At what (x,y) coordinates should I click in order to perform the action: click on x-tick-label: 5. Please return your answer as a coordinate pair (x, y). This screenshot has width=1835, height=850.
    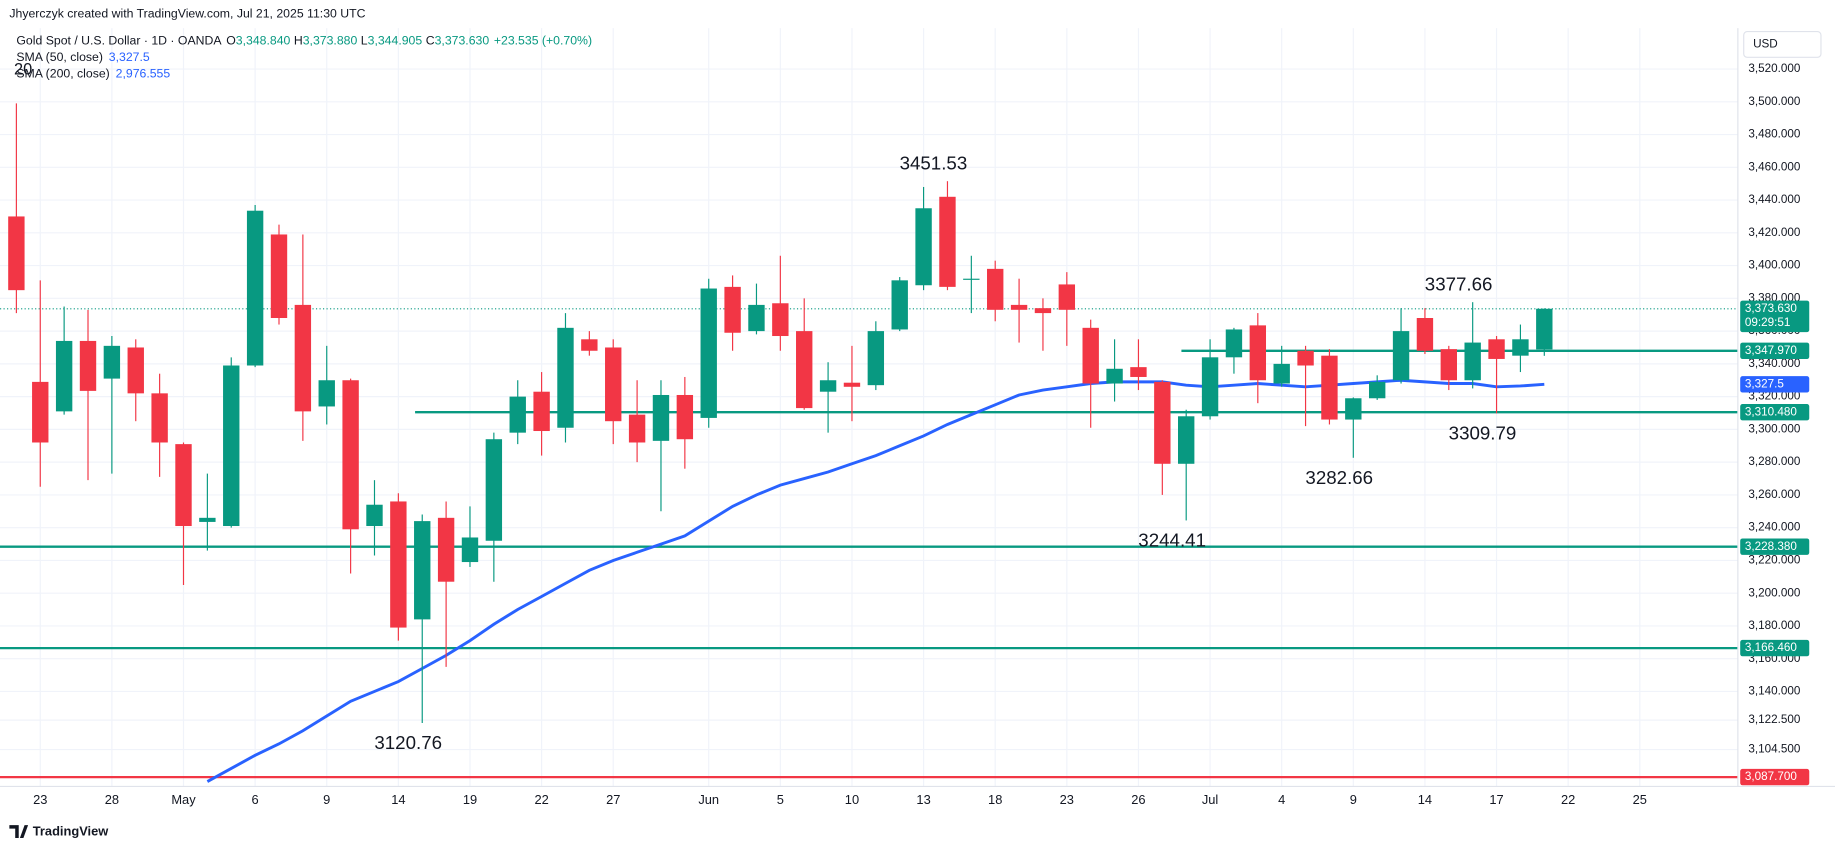
    Looking at the image, I should click on (780, 799).